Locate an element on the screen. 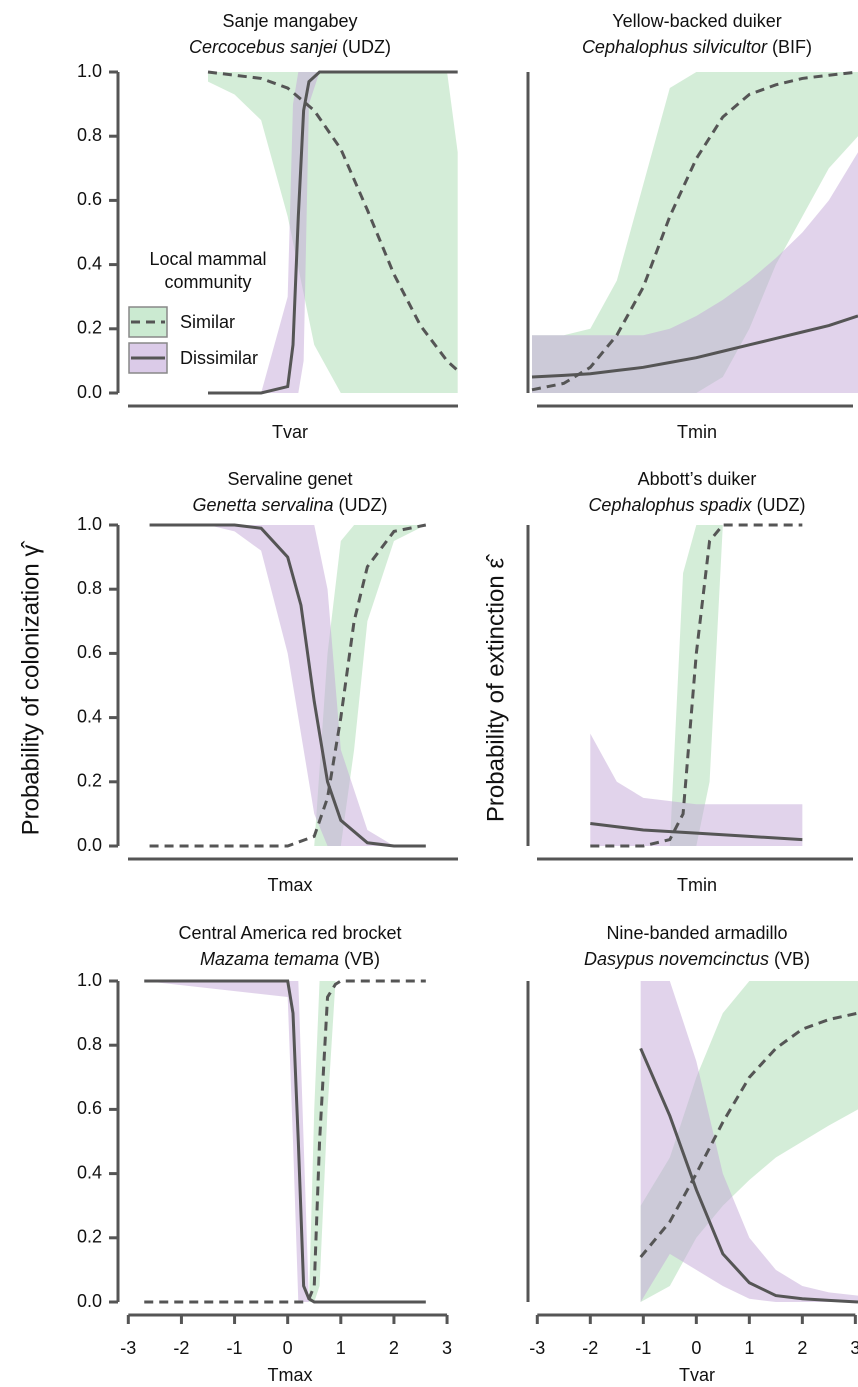 This screenshot has width=858, height=1387. y-axis-label: Probability of extinction ε̂ is located at coordinates (495, 688).